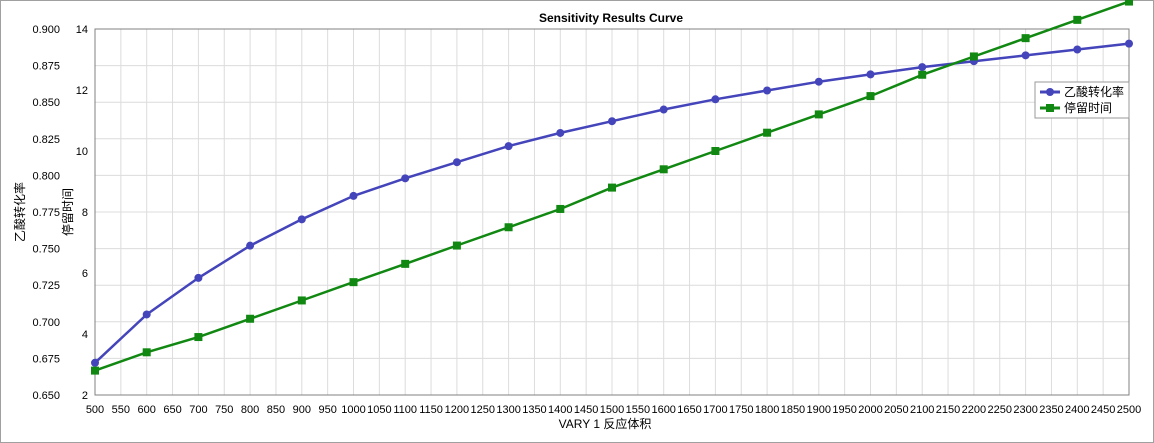  What do you see at coordinates (19, 212) in the screenshot?
I see `y-axis-left-title: 乙酸转化率` at bounding box center [19, 212].